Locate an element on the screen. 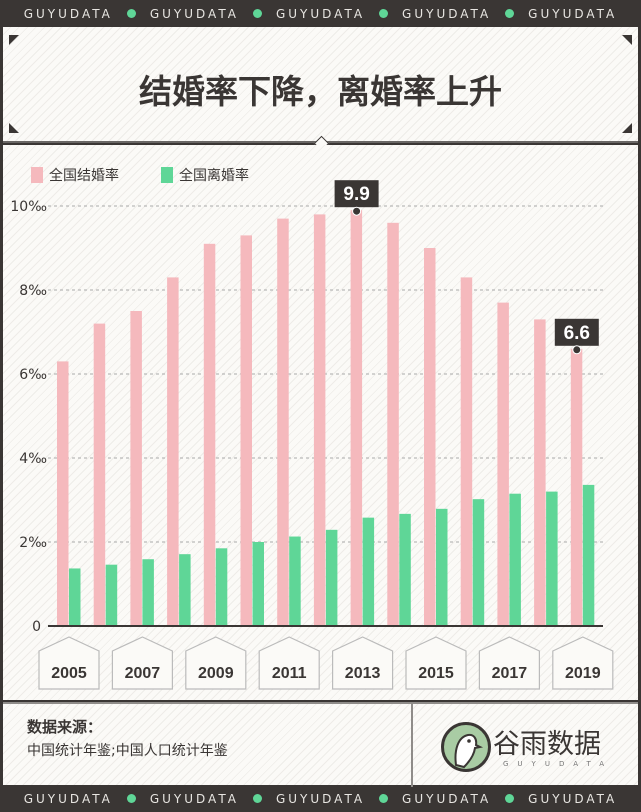  page-title: 结婚率下降，离婚率上升 is located at coordinates (320, 91).